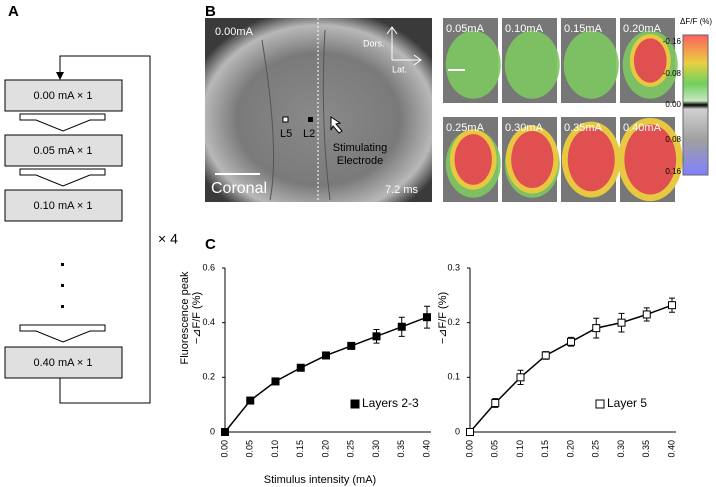 The image size is (716, 487). I want to click on legend-label: Layer 5, so click(627, 403).